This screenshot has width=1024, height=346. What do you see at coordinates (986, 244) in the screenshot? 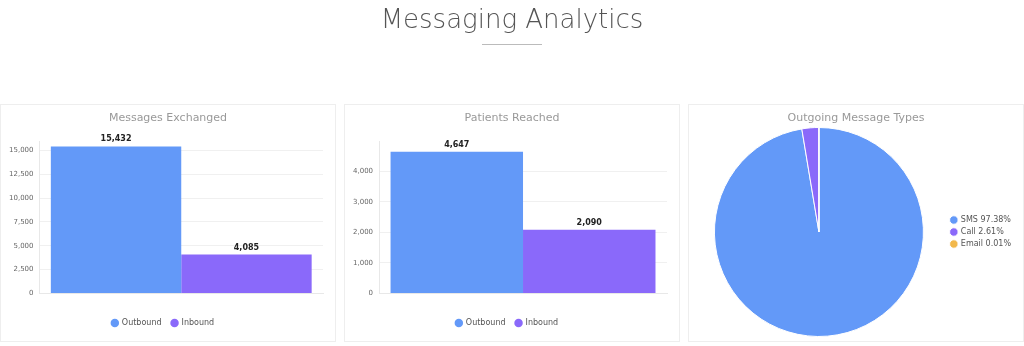
I see `legend-label: Email 0.01%` at bounding box center [986, 244].